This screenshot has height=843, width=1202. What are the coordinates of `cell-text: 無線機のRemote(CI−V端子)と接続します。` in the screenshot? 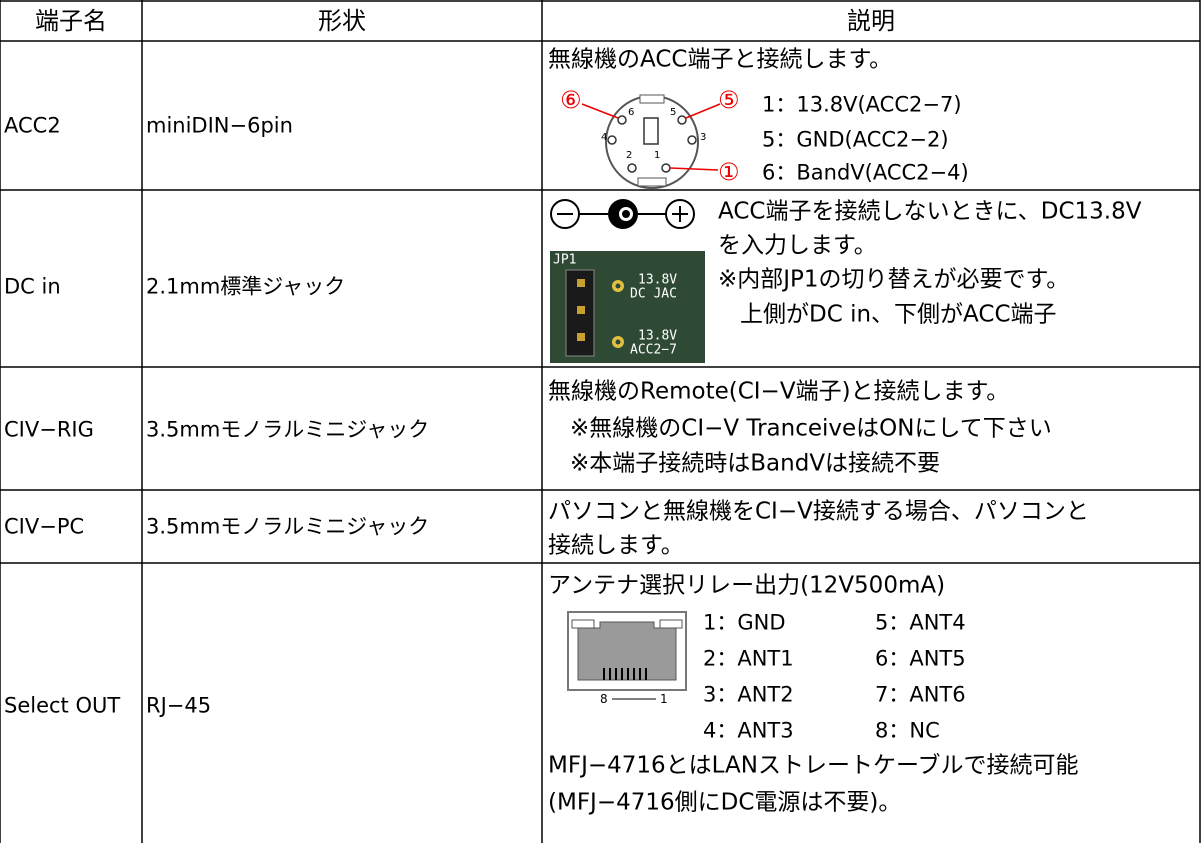 It's located at (779, 391).